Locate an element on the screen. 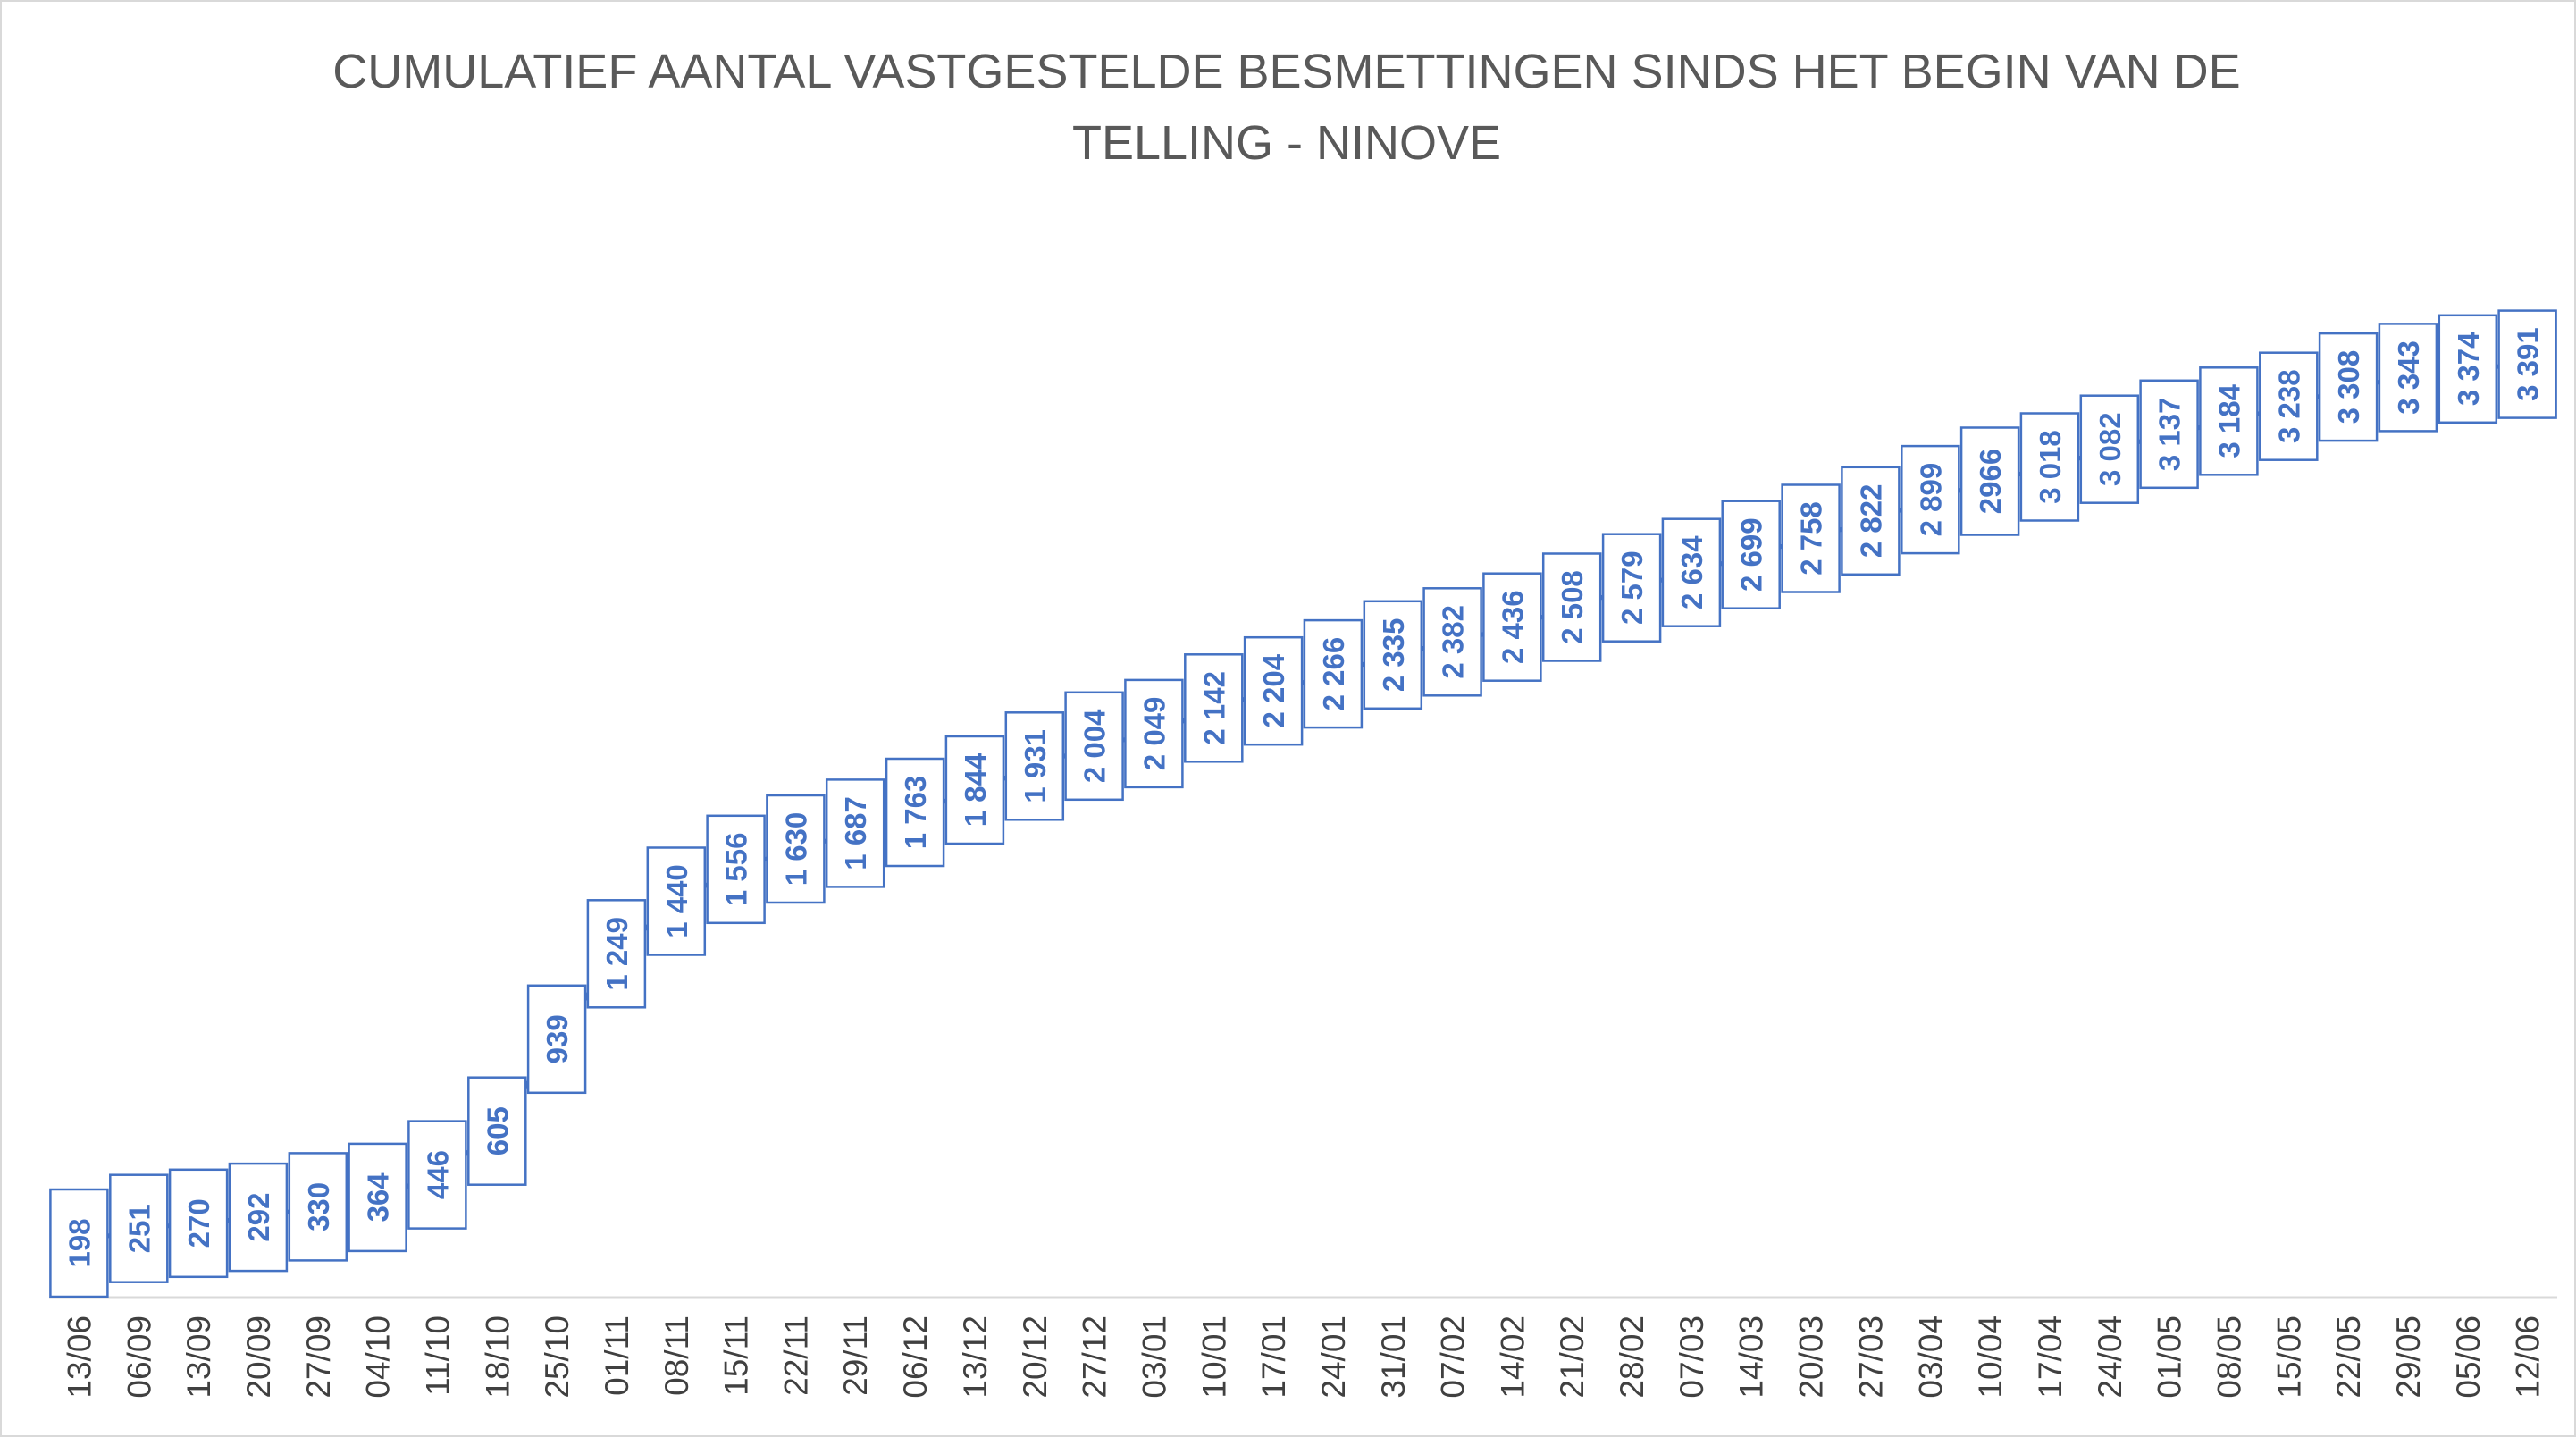 This screenshot has height=1437, width=2576. data-label-value: 3 137 is located at coordinates (2169, 435).